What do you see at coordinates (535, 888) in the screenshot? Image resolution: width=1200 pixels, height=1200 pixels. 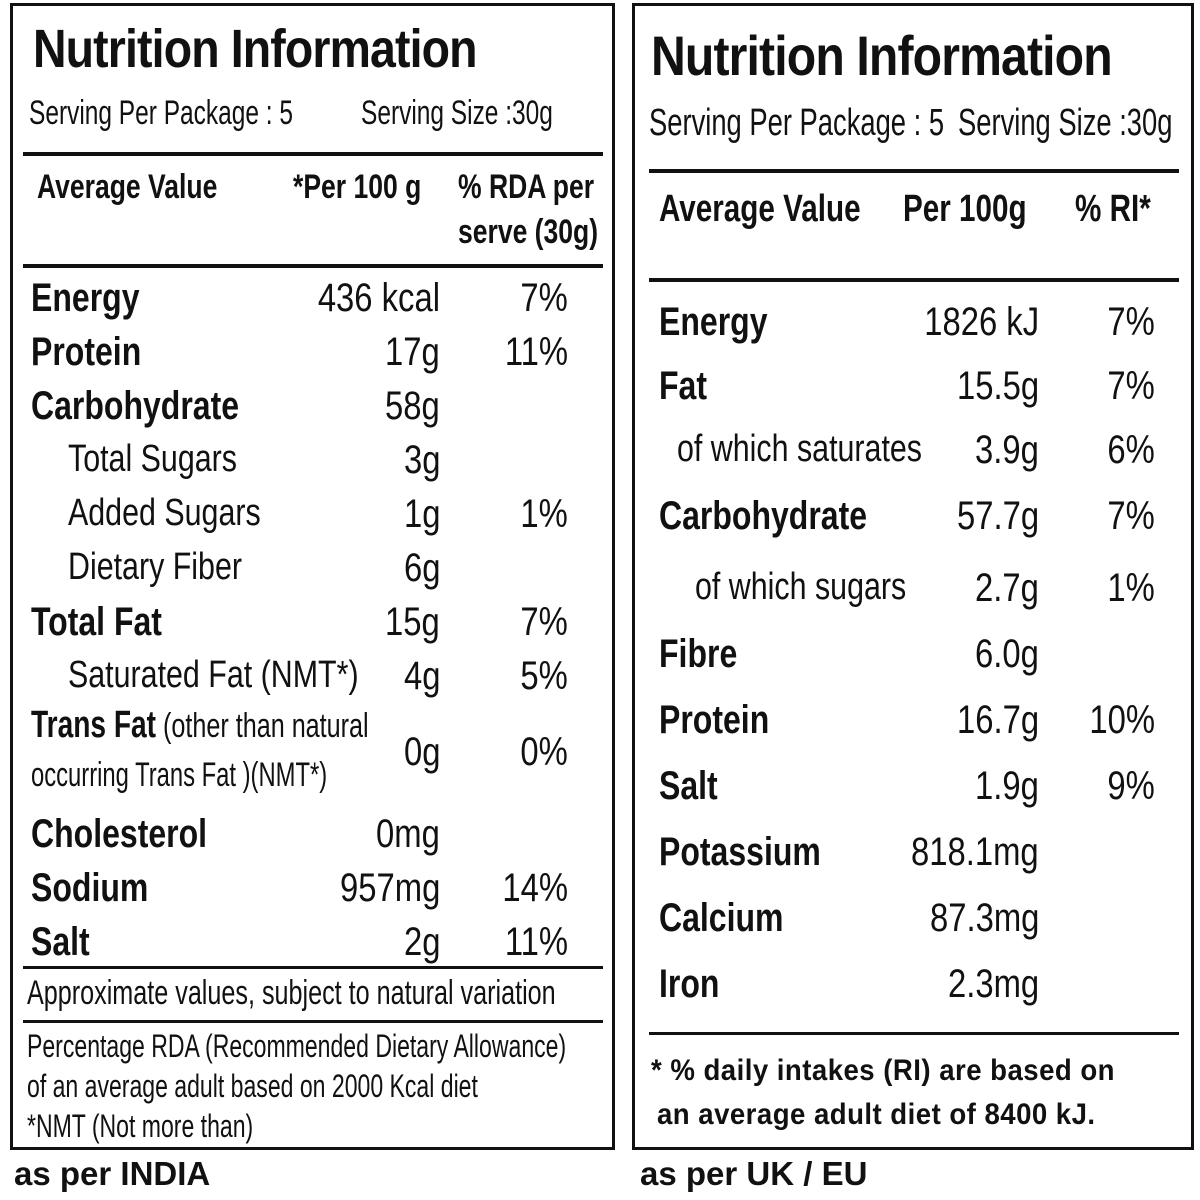 I see `nutrient-percent: 14%` at bounding box center [535, 888].